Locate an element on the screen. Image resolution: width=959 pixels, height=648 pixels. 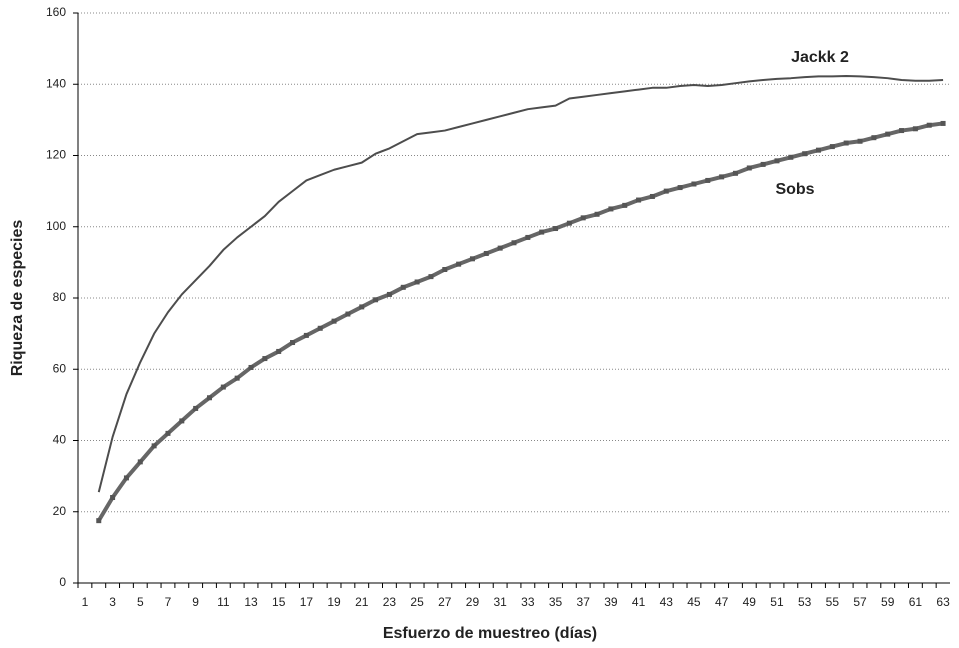
y-tick-label: 20 is located at coordinates (60, 511).